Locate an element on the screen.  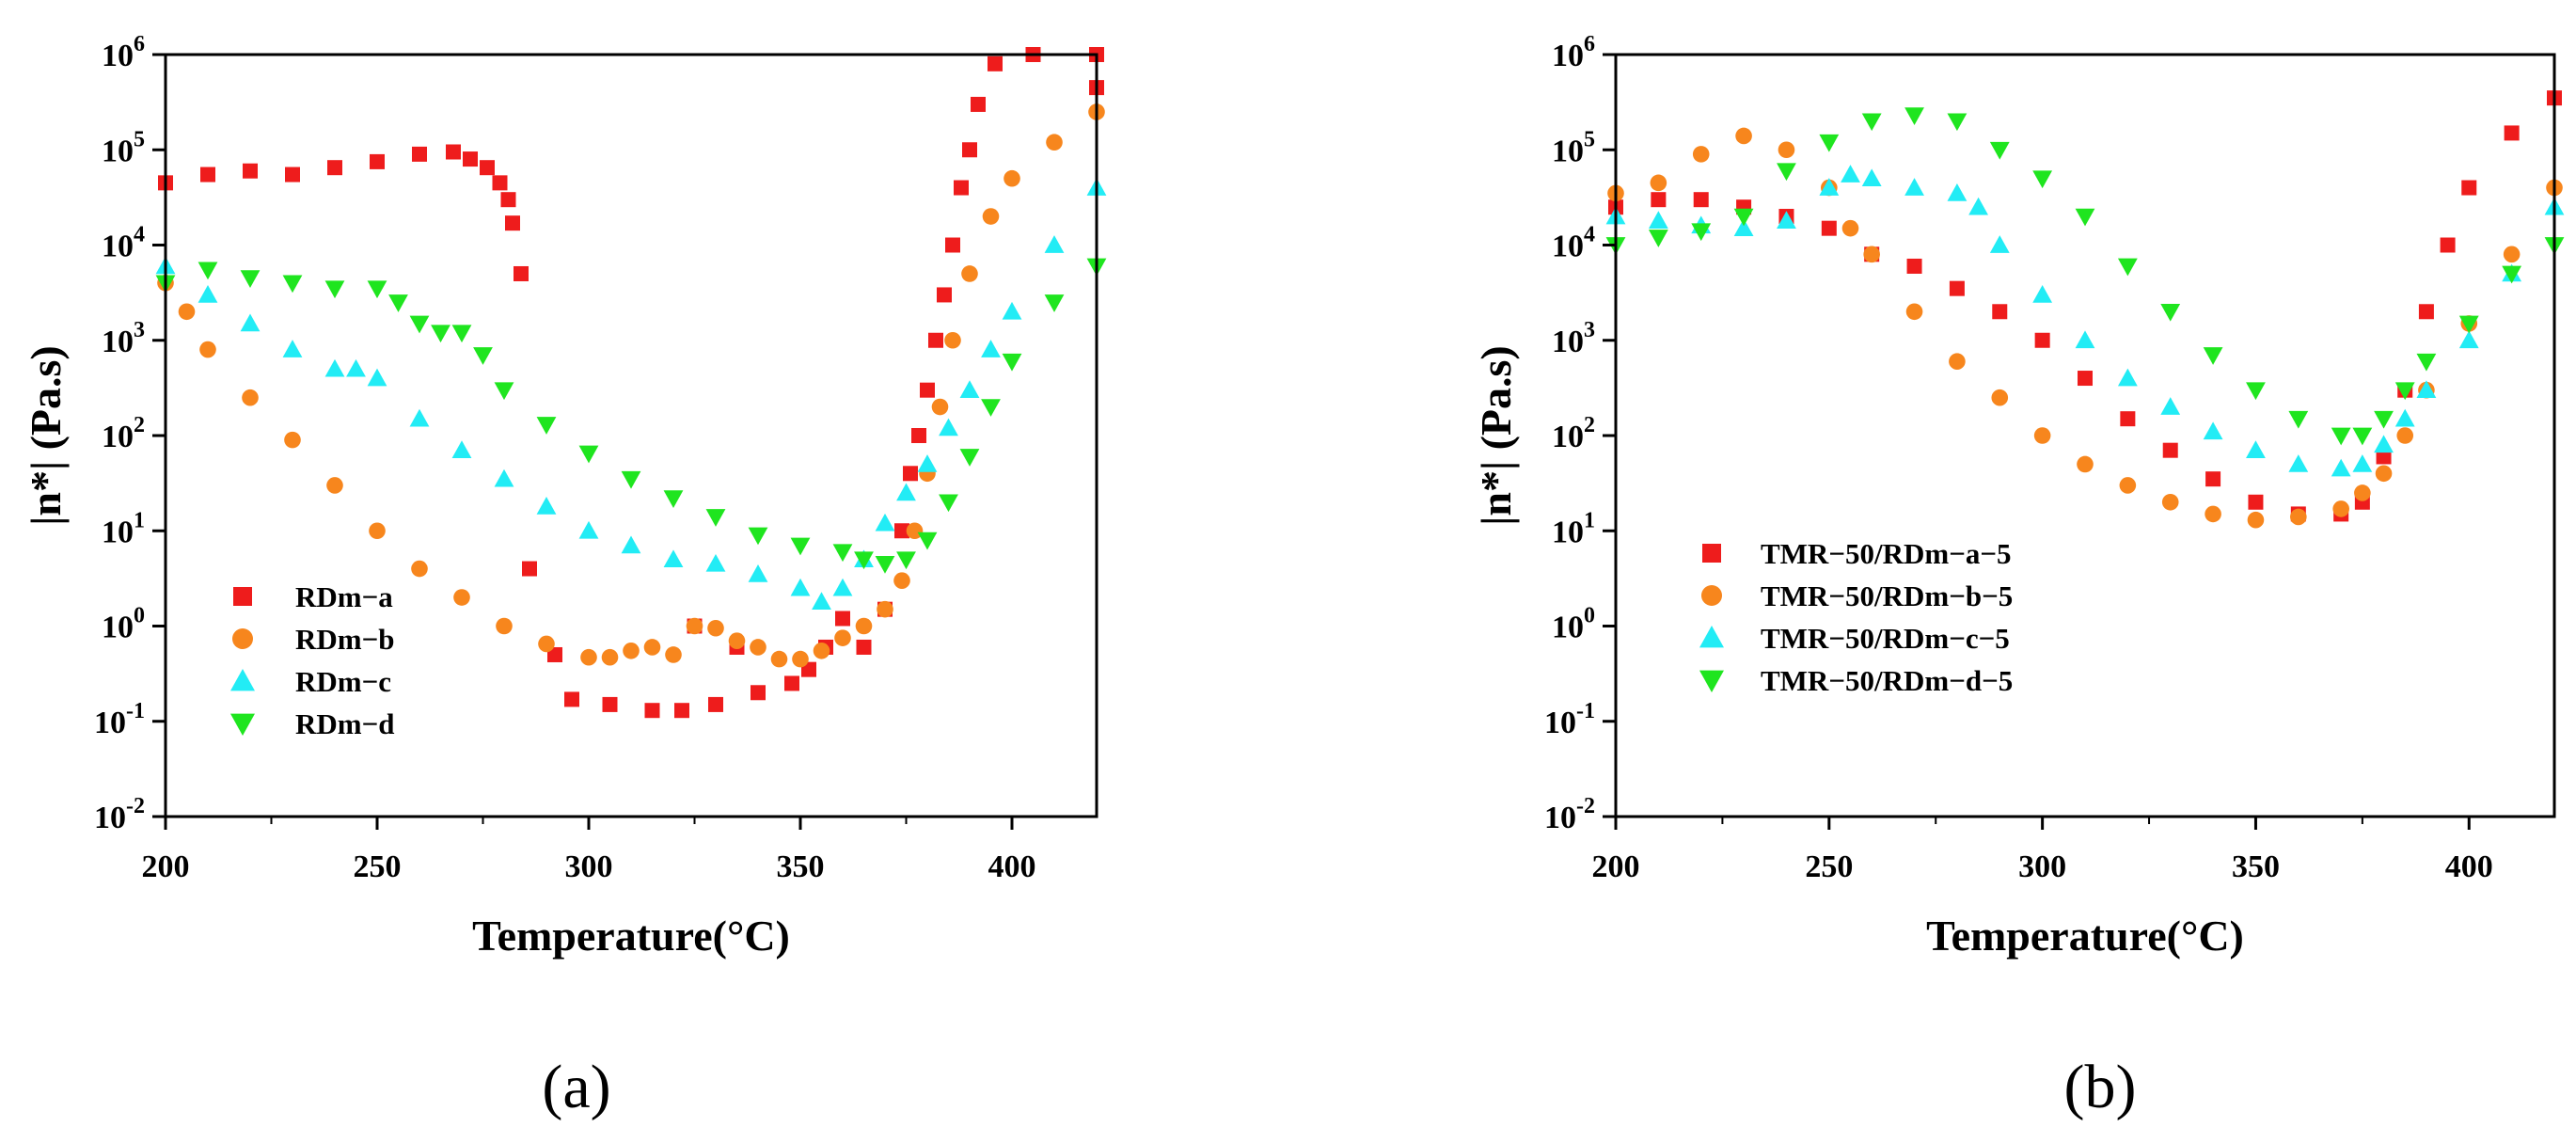
y-tick-label: 10² is located at coordinates (123, 434).